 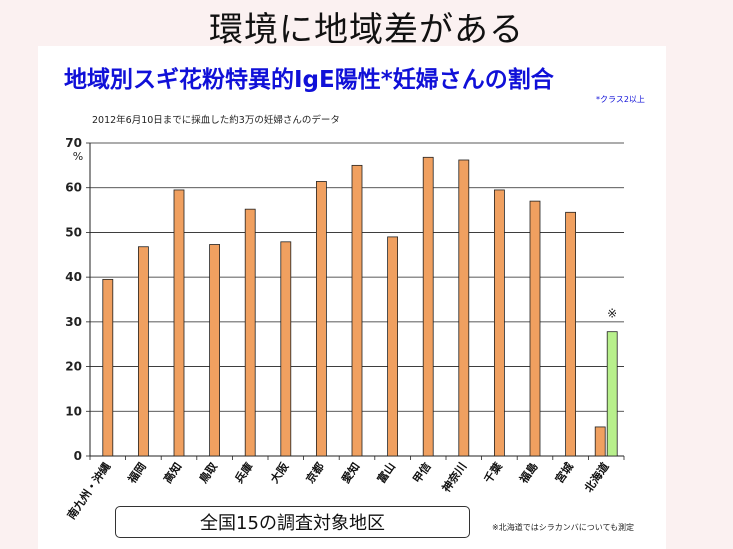 What do you see at coordinates (73, 277) in the screenshot?
I see `y-tick-label: 40` at bounding box center [73, 277].